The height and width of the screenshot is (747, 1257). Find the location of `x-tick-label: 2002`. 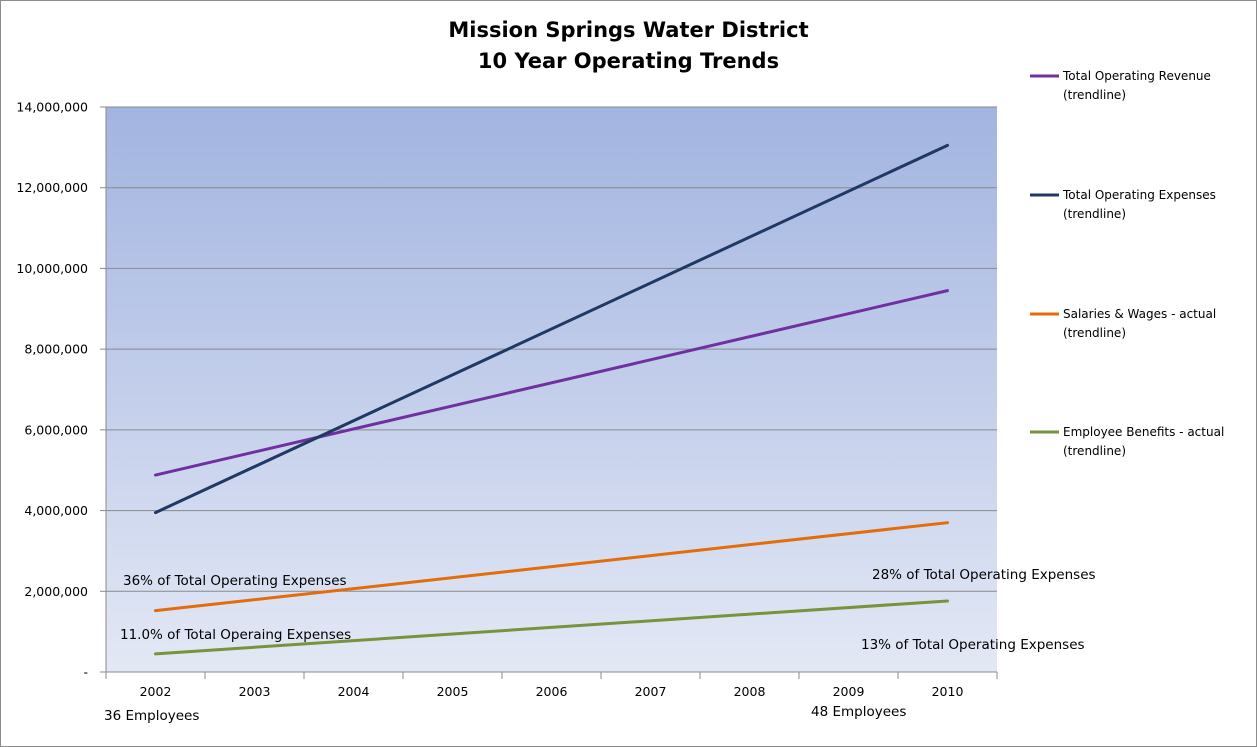

x-tick-label: 2002 is located at coordinates (156, 691).